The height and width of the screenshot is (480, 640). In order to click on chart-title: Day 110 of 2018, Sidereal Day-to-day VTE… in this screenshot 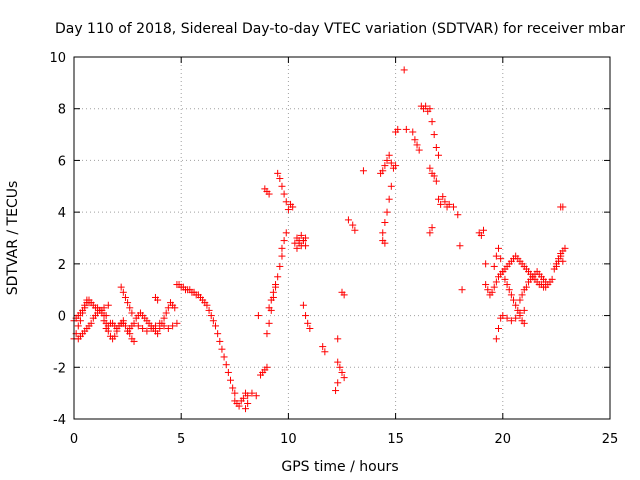, I will do `click(340, 29)`.